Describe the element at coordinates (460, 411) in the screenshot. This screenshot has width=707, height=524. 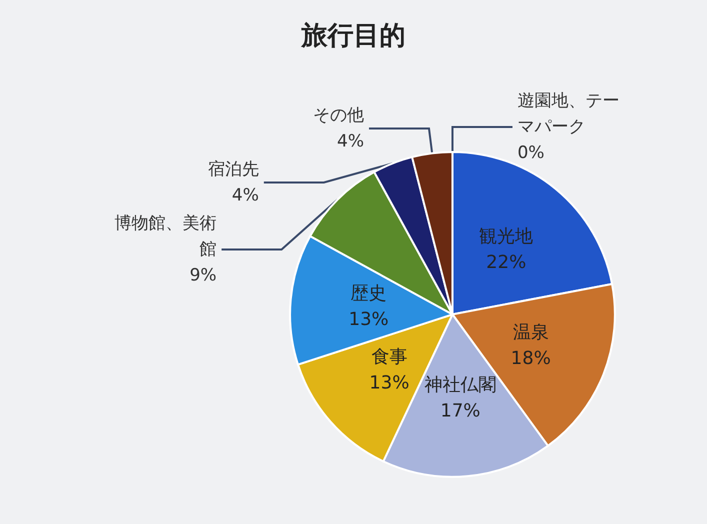
I see `data-label: 17%` at that location.